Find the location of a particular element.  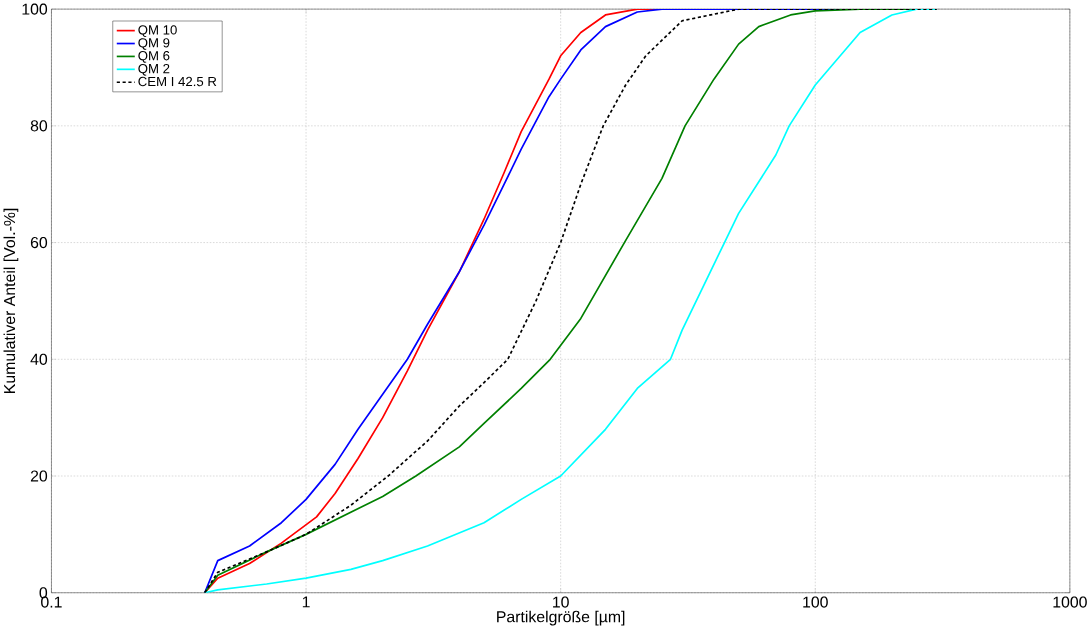

x-tick-label: 10 is located at coordinates (561, 602).